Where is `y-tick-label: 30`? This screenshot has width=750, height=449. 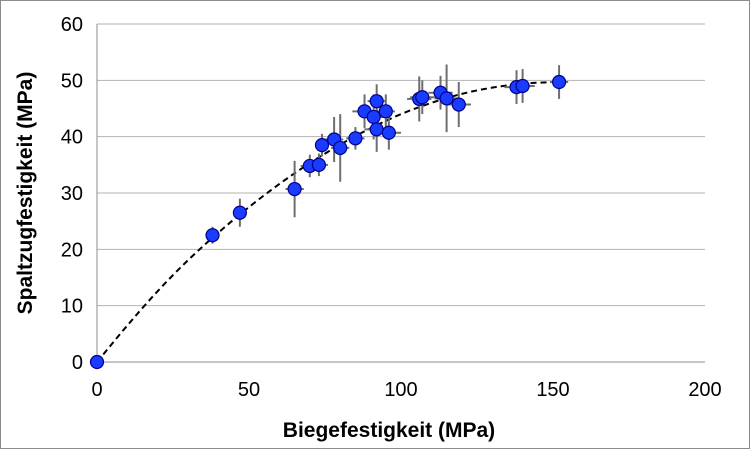
y-tick-label: 30 is located at coordinates (72, 194).